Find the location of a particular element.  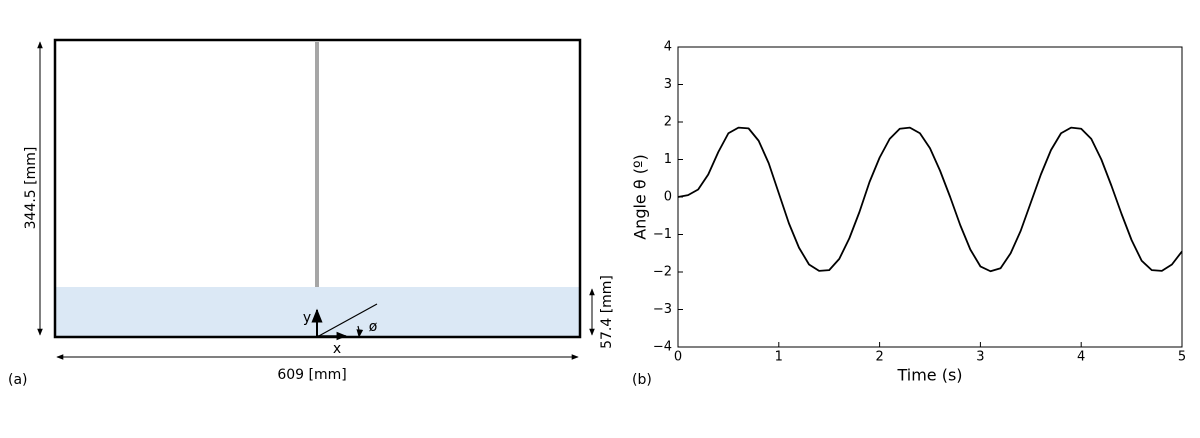

x-tick-label: 5 is located at coordinates (1182, 357).